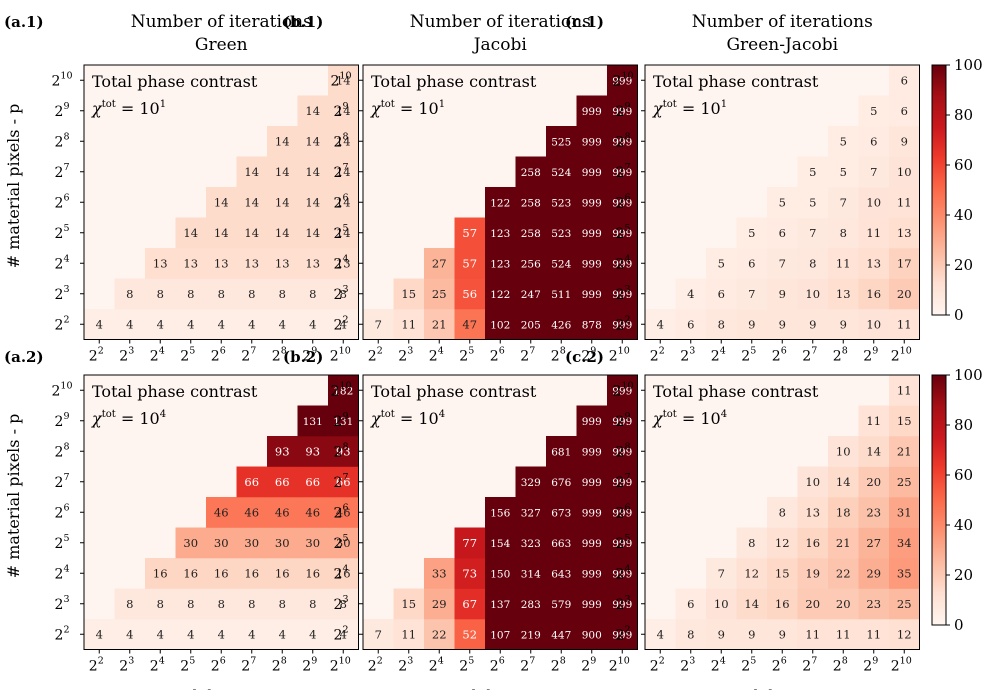 This screenshot has width=997, height=690. I want to click on y-tick-label: 22, so click(341, 633).